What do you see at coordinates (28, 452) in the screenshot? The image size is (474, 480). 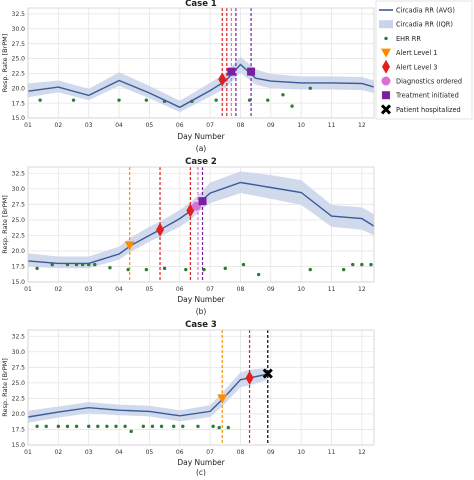 I see `x-tick-label: 01` at bounding box center [28, 452].